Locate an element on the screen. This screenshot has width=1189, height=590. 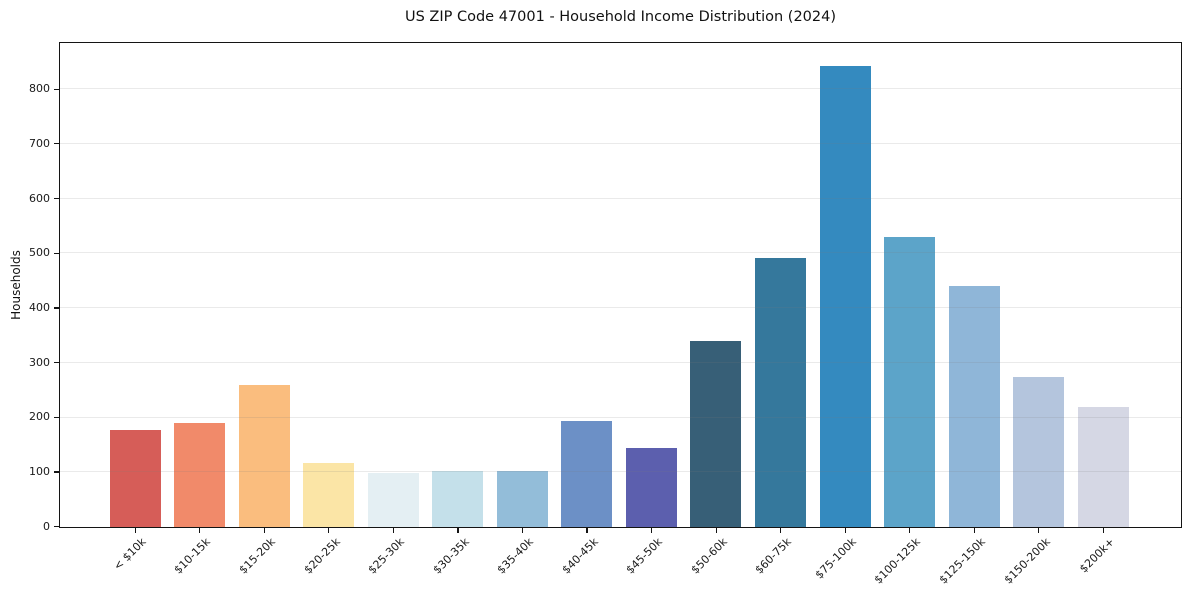
x-tick-label-$200k+: $200k+ is located at coordinates (1096, 555).